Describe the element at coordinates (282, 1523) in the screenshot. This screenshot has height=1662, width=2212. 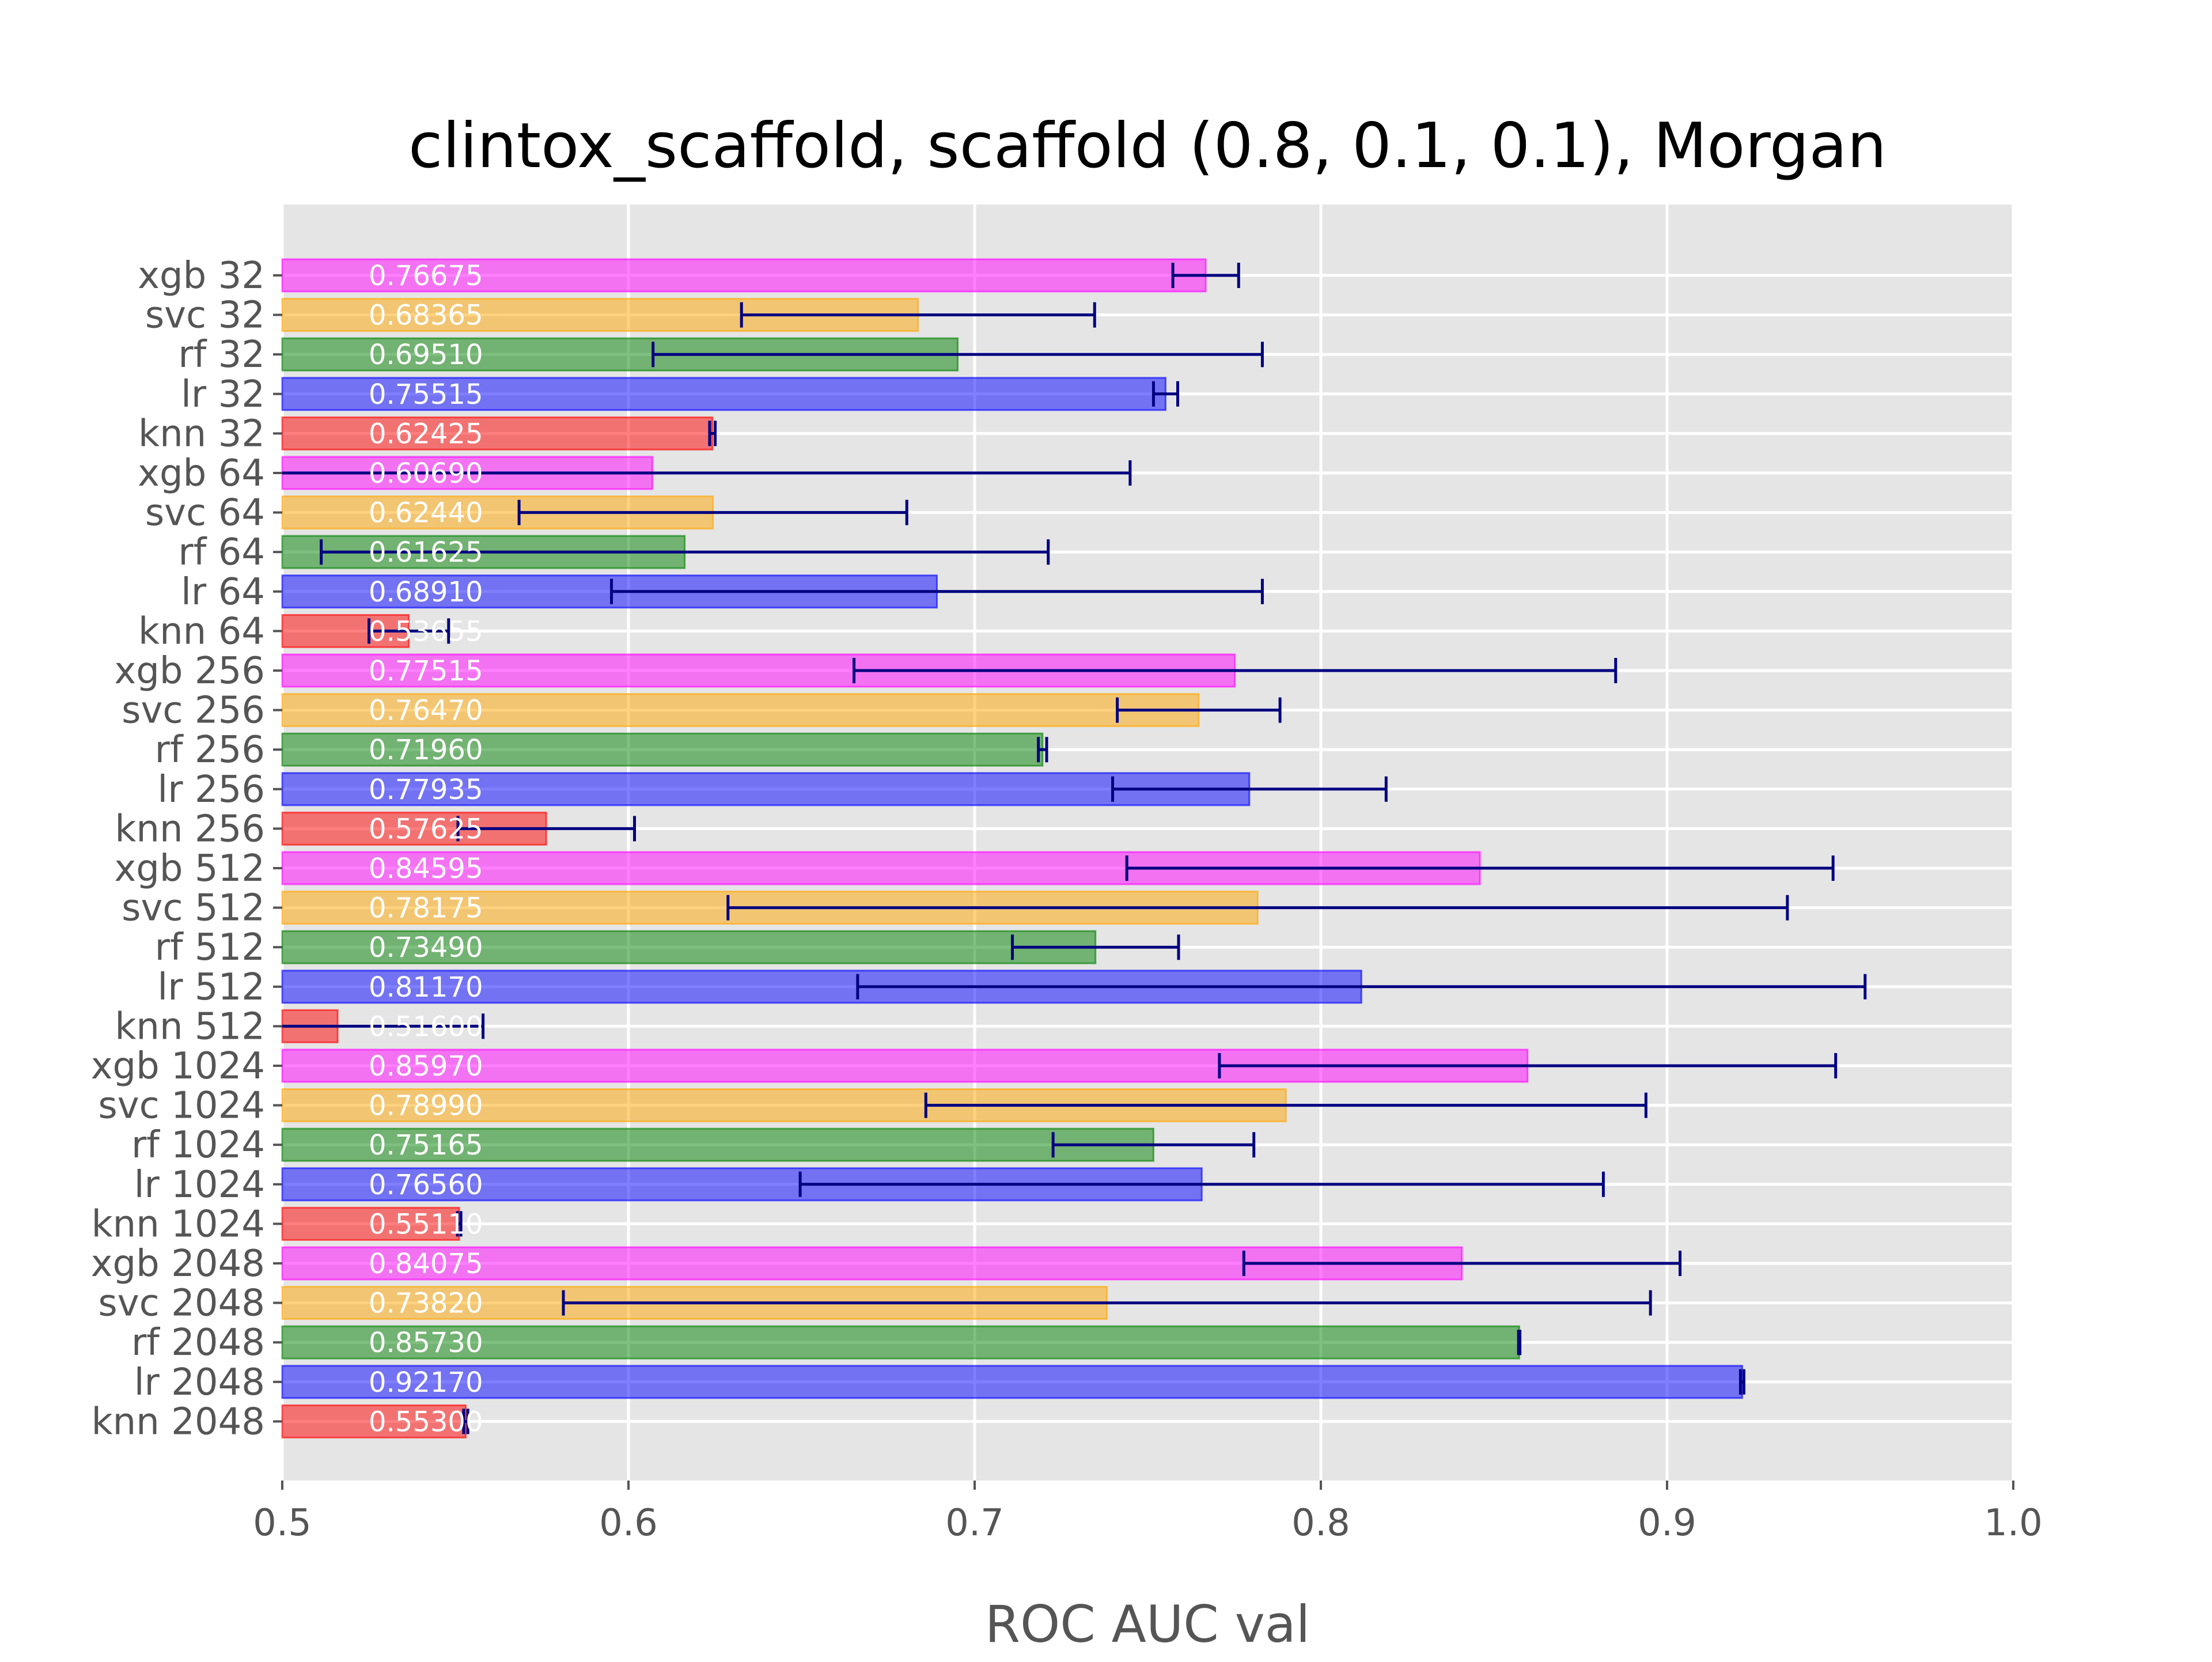
I see `x-tick-label: 0.5` at that location.